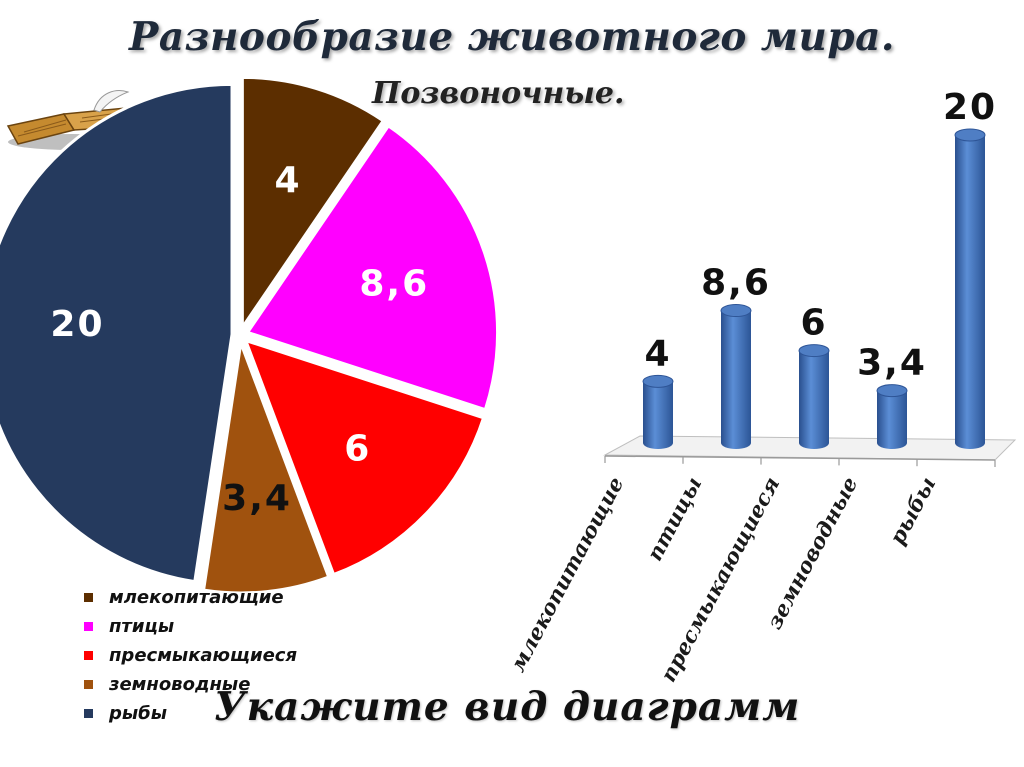 Image resolution: width=1024 pixels, height=767 pixels. Describe the element at coordinates (288, 180) in the screenshot. I see `pie-data-label: 4` at that location.